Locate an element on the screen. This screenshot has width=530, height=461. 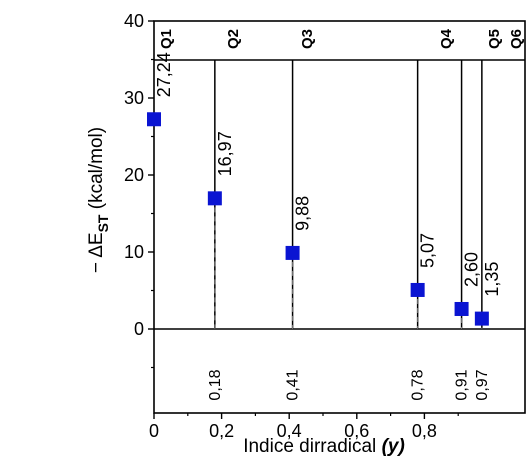
y-tick-label: 20 is located at coordinates (134, 175).